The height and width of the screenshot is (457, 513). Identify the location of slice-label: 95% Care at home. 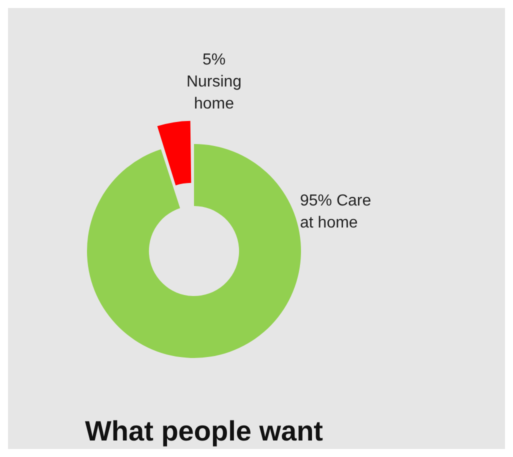
(336, 212).